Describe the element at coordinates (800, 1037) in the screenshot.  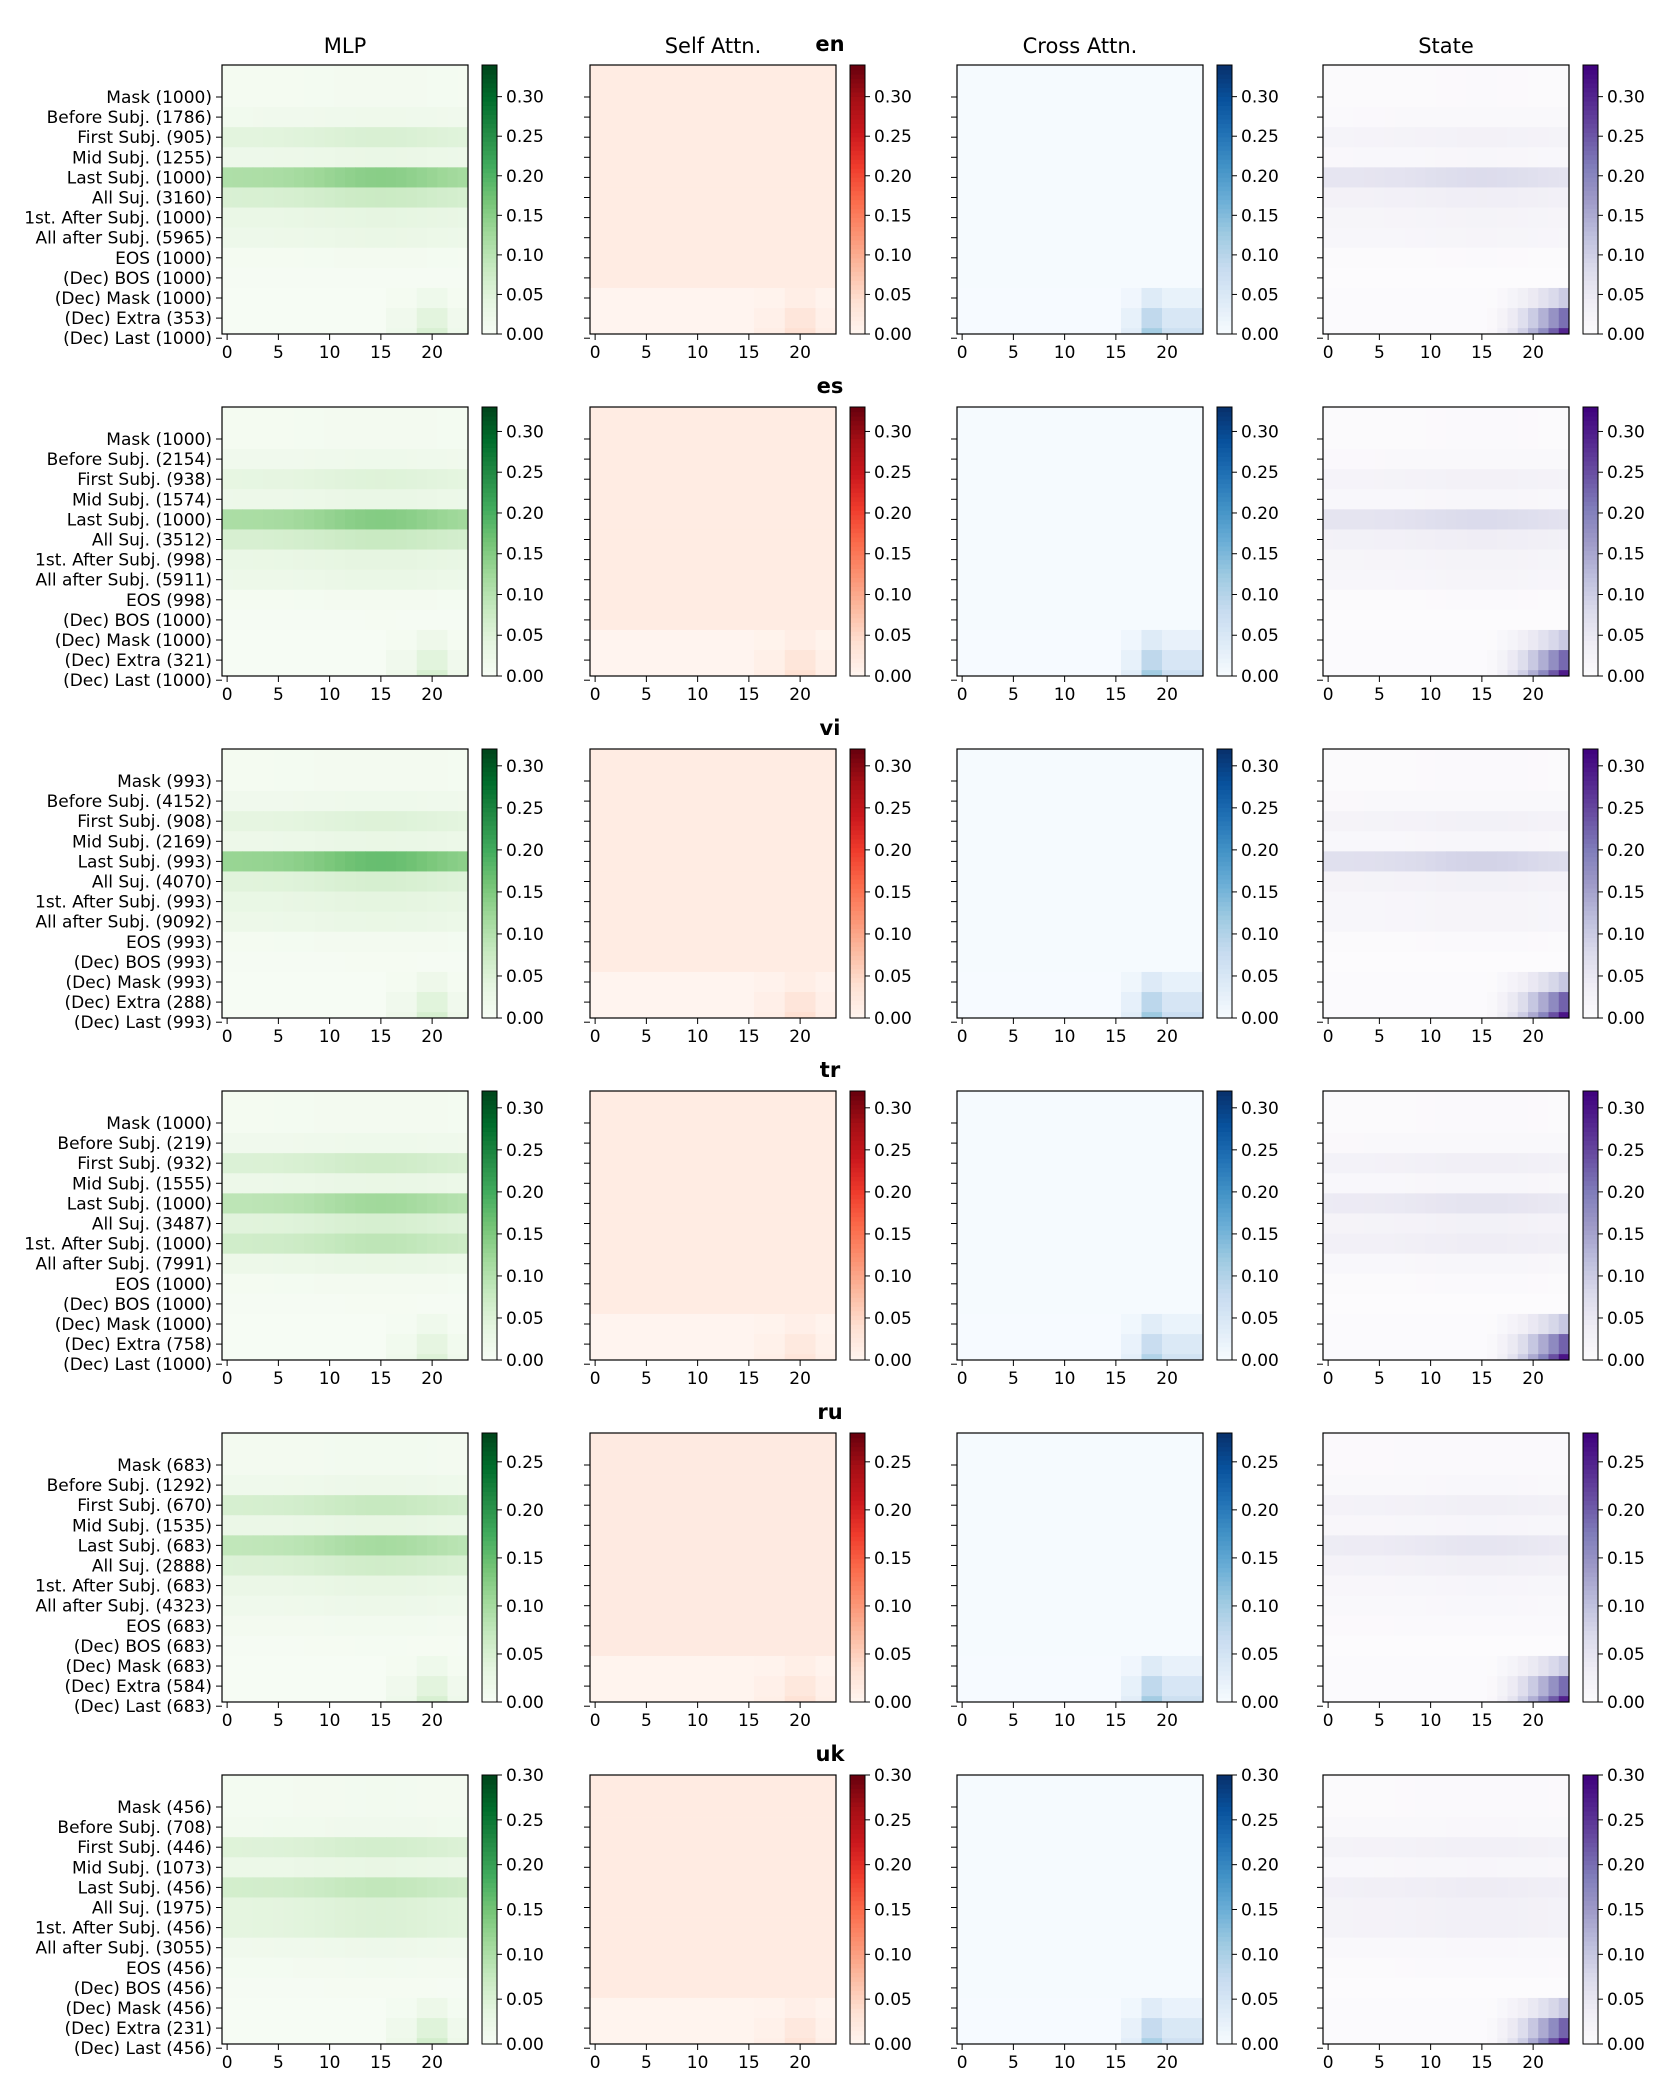
I see `x-tick-label: 20` at that location.